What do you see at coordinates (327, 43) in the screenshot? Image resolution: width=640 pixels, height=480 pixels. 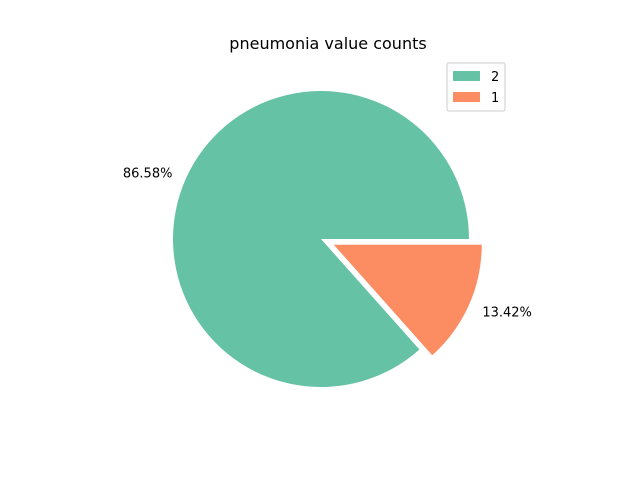 I see `chart-title: pneumonia value counts` at bounding box center [327, 43].